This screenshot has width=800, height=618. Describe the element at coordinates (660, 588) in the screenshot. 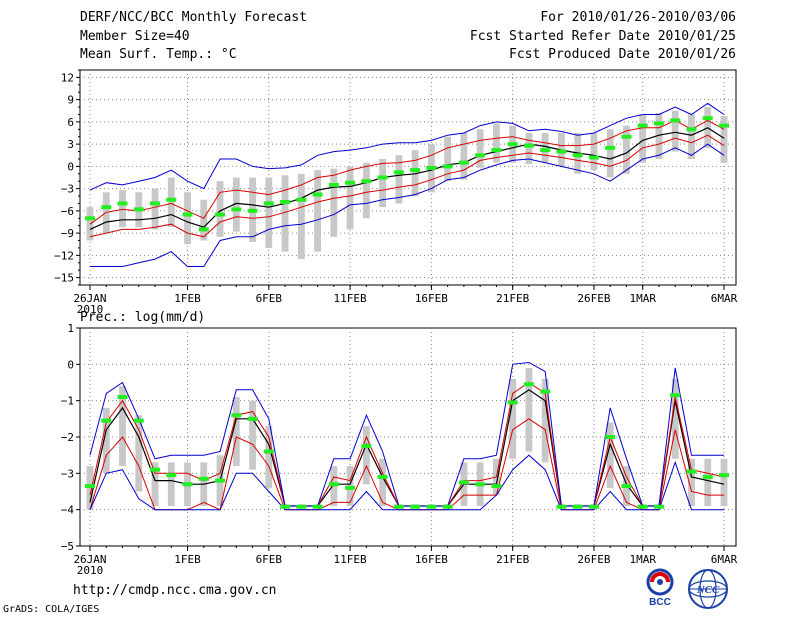

I see `bcc-logo: BCC` at that location.